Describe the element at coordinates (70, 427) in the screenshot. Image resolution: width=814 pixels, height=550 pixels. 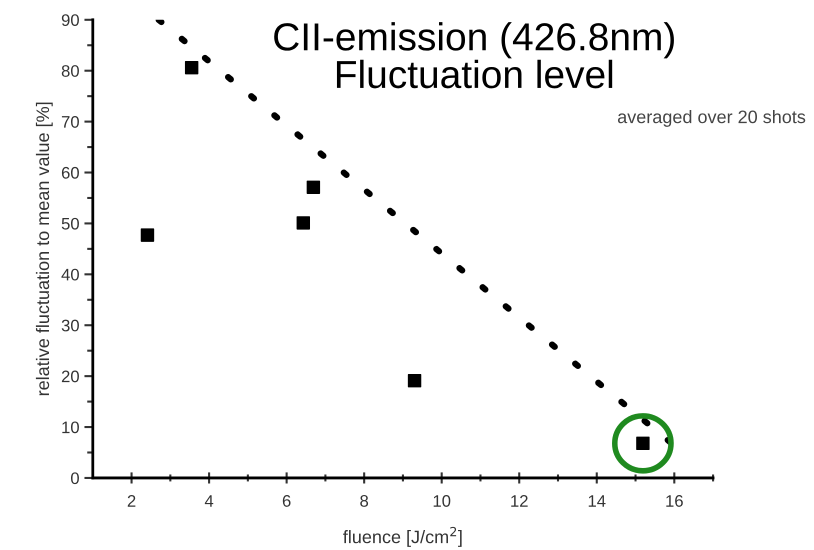
I see `y-tick-label: 10` at that location.